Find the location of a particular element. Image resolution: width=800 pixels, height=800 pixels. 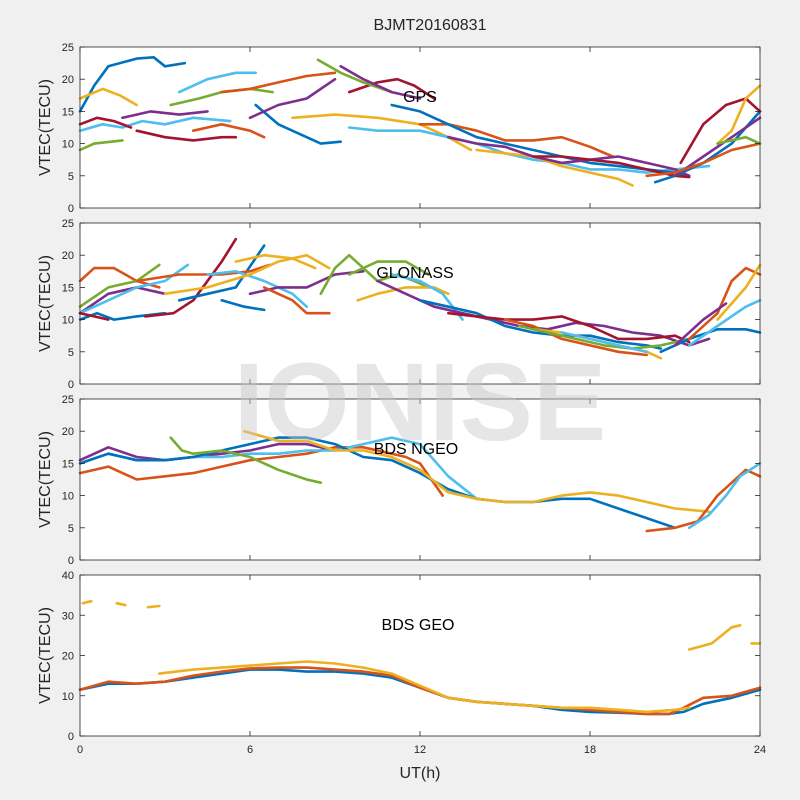

watermark: IONISE is located at coordinates (420, 402).